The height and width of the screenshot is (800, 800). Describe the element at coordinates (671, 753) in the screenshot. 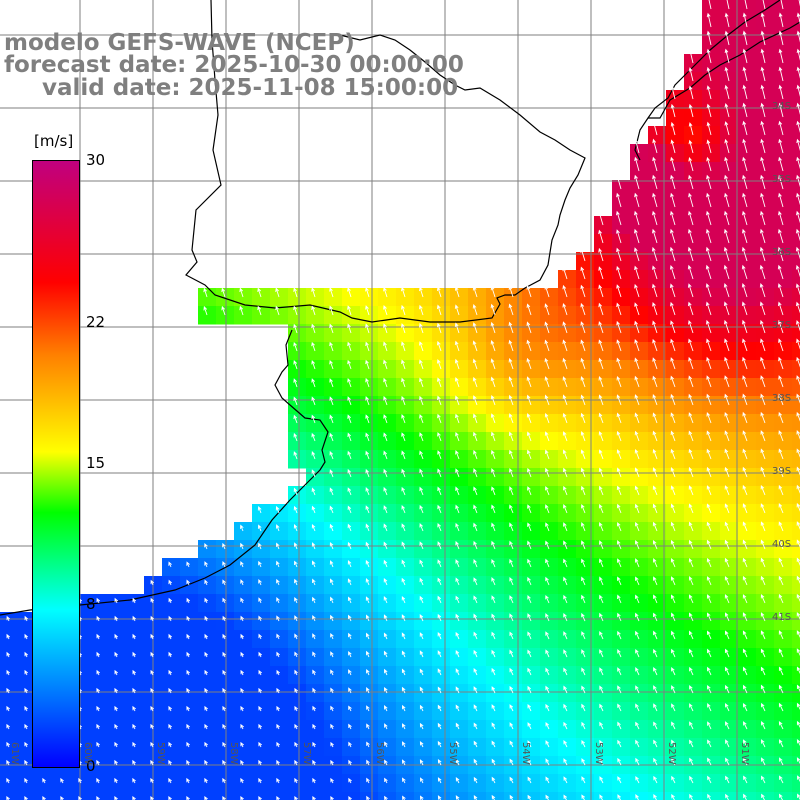

I see `longitude-label: 52W` at that location.